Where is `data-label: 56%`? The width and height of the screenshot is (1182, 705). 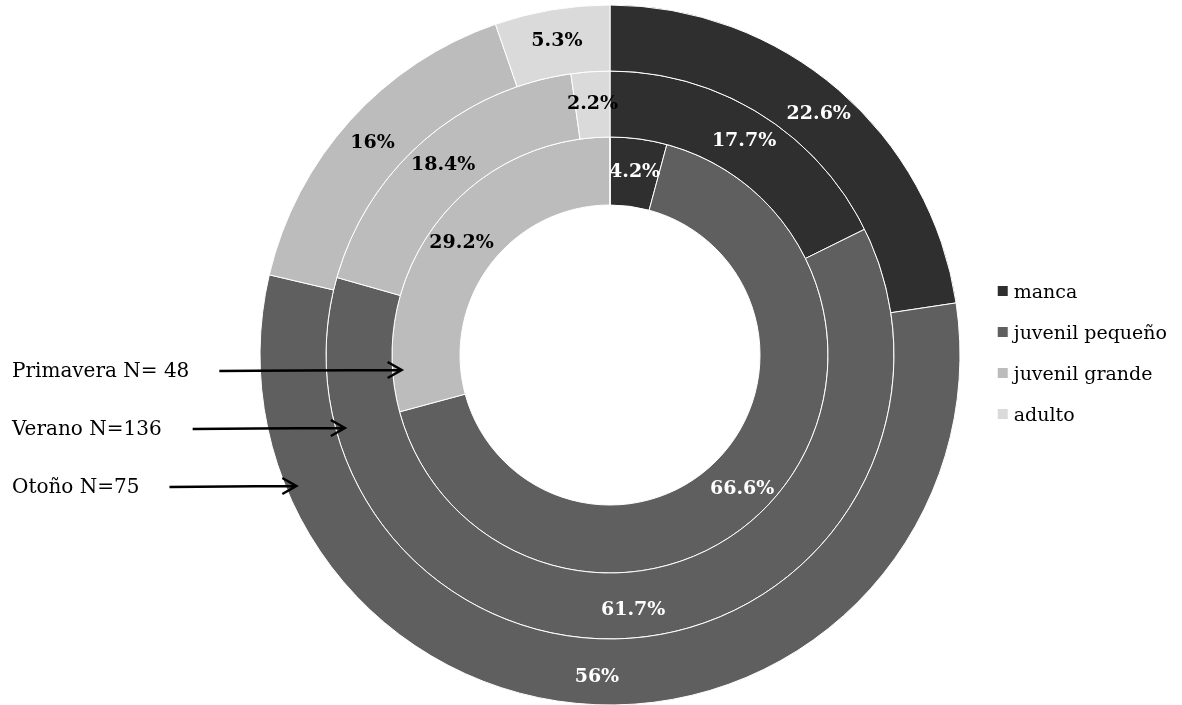 data-label: 56% is located at coordinates (597, 674).